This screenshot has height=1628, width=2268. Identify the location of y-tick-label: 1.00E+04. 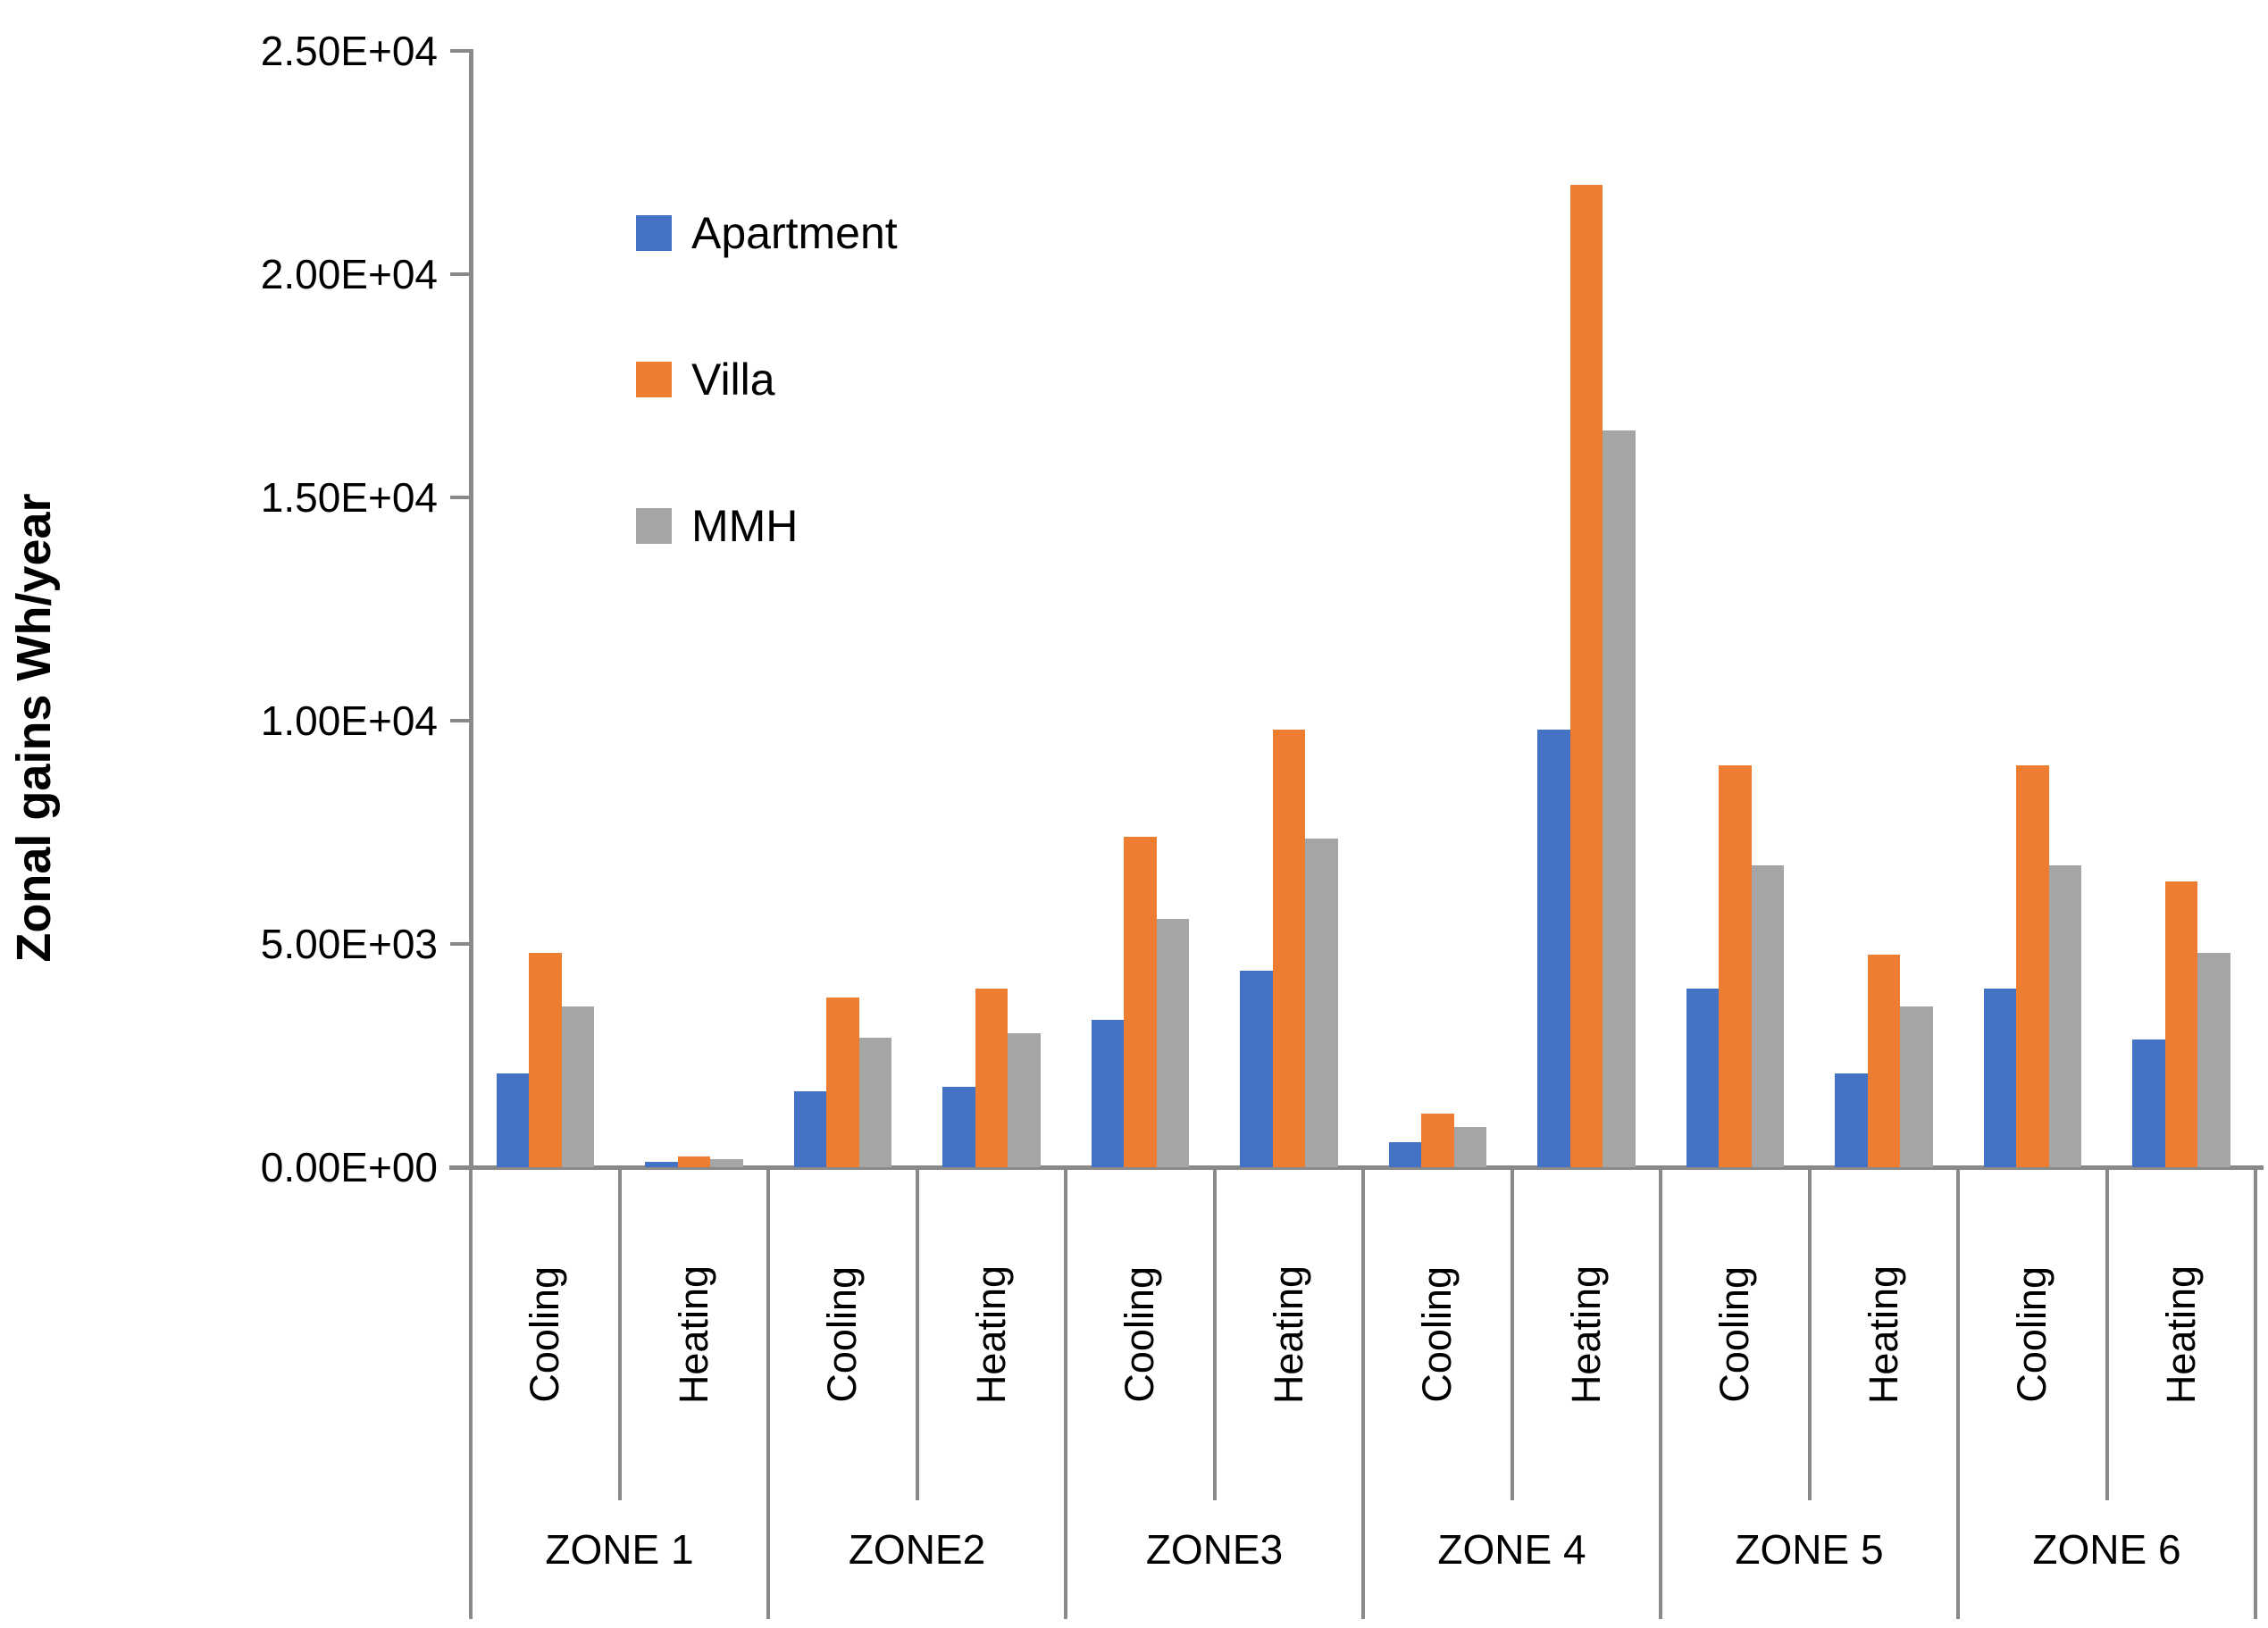
(349, 720).